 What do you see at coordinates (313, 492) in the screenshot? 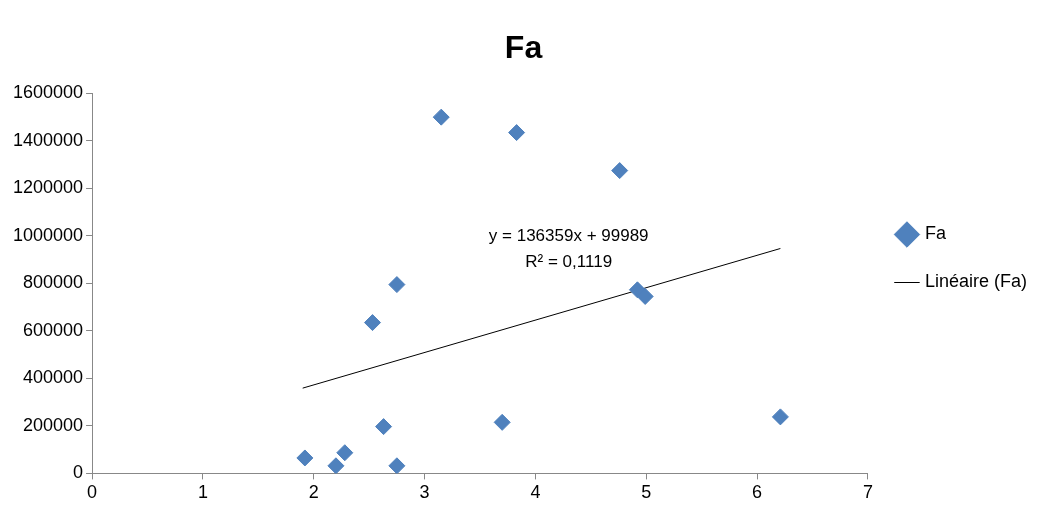
I see `x-tick-label: 2` at bounding box center [313, 492].